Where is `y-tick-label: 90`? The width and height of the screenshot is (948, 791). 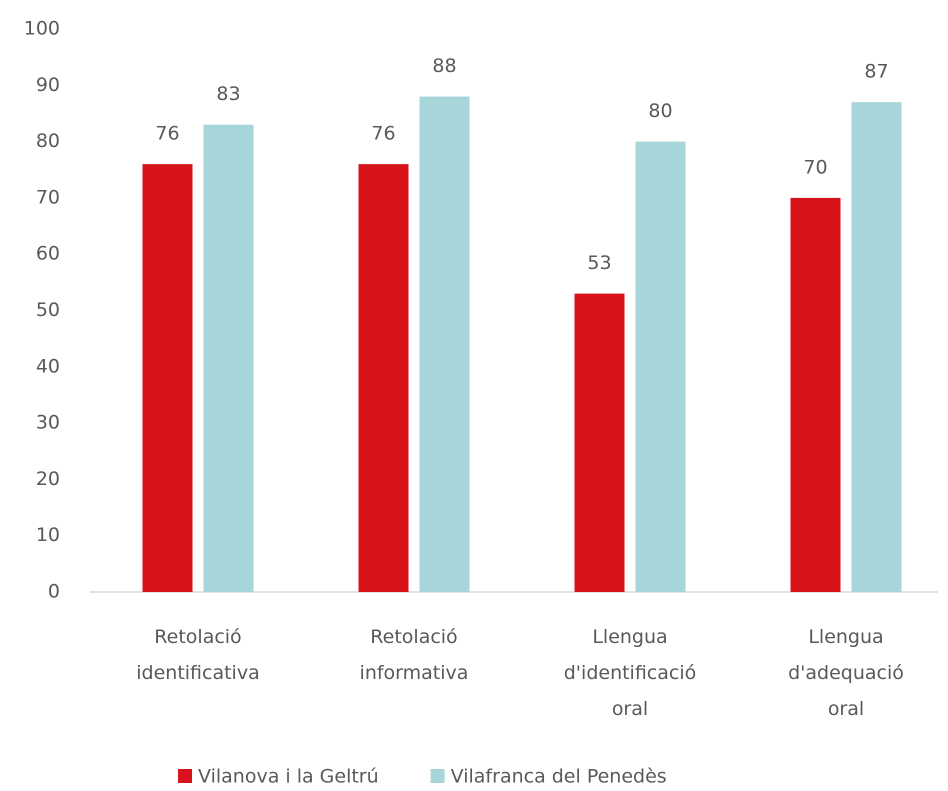 y-tick-label: 90 is located at coordinates (48, 85).